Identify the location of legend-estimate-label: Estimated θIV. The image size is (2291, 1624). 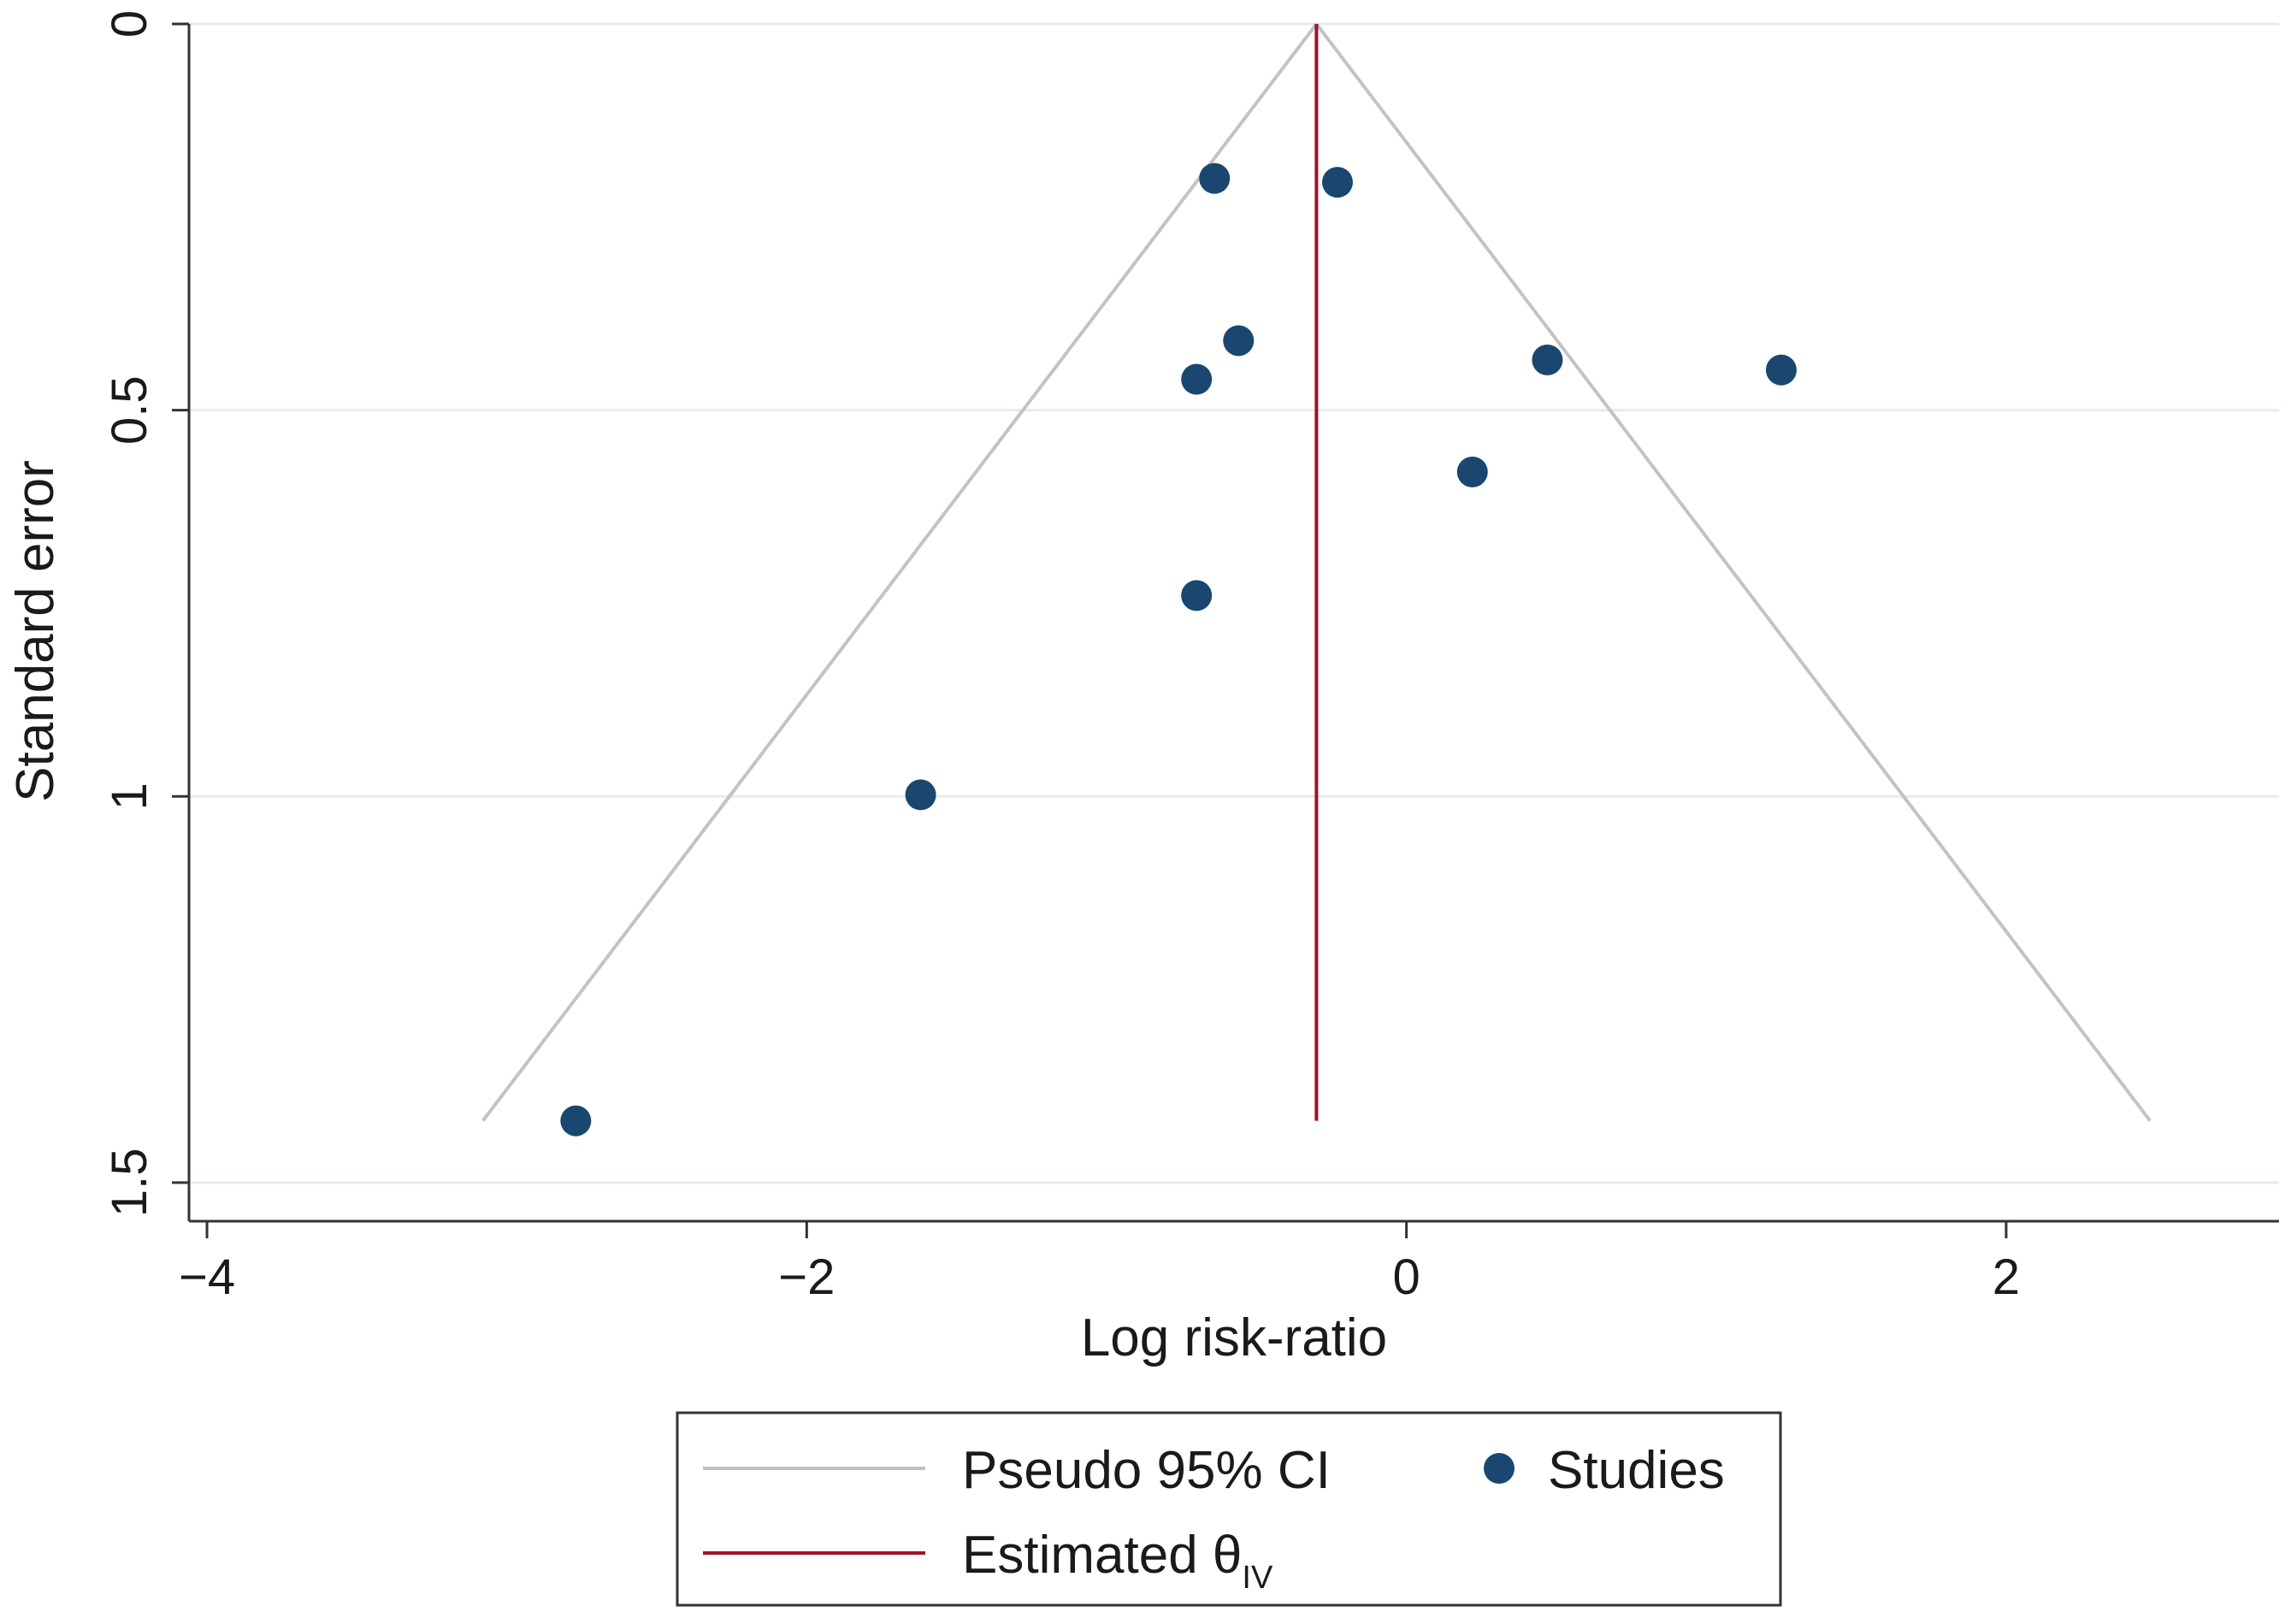
(1117, 1561).